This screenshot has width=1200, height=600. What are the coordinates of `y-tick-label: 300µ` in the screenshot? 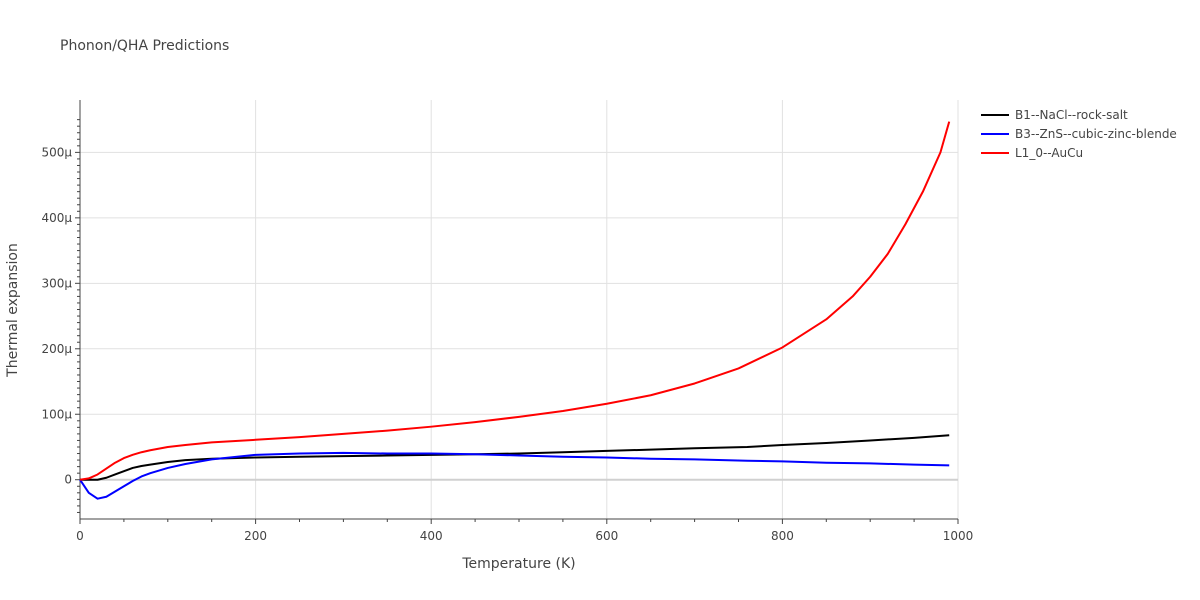 It's located at (56, 283).